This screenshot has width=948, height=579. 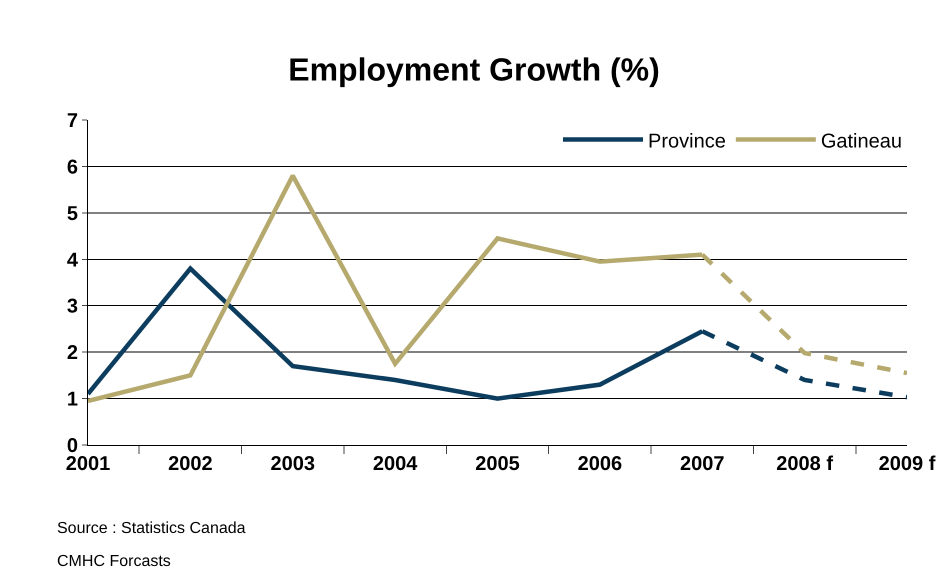 What do you see at coordinates (72, 353) in the screenshot?
I see `y-tick-label: 2` at bounding box center [72, 353].